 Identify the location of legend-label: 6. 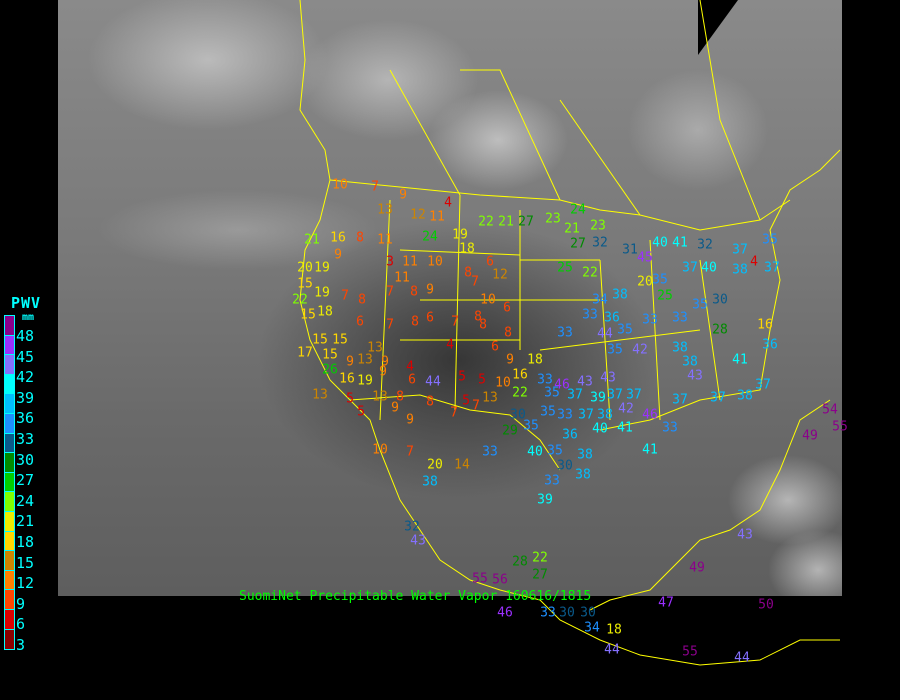
(21, 624).